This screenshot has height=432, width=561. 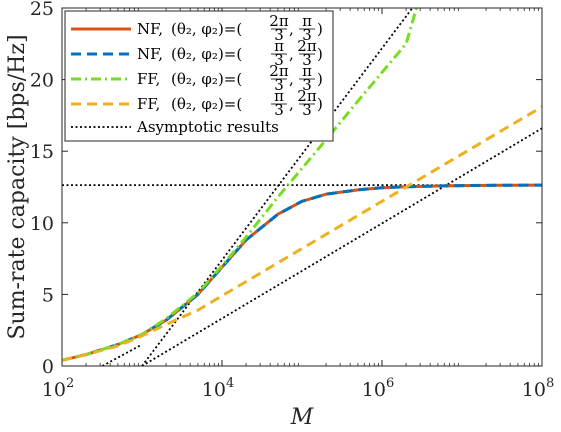 What do you see at coordinates (390, 383) in the screenshot?
I see `x-tick-exponent: 6` at bounding box center [390, 383].